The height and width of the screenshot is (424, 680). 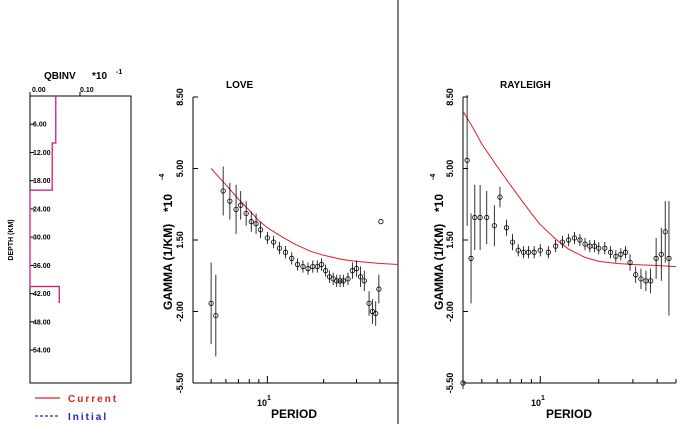 I want to click on qbinv-multiplier-exp: -1, so click(x=119, y=72).